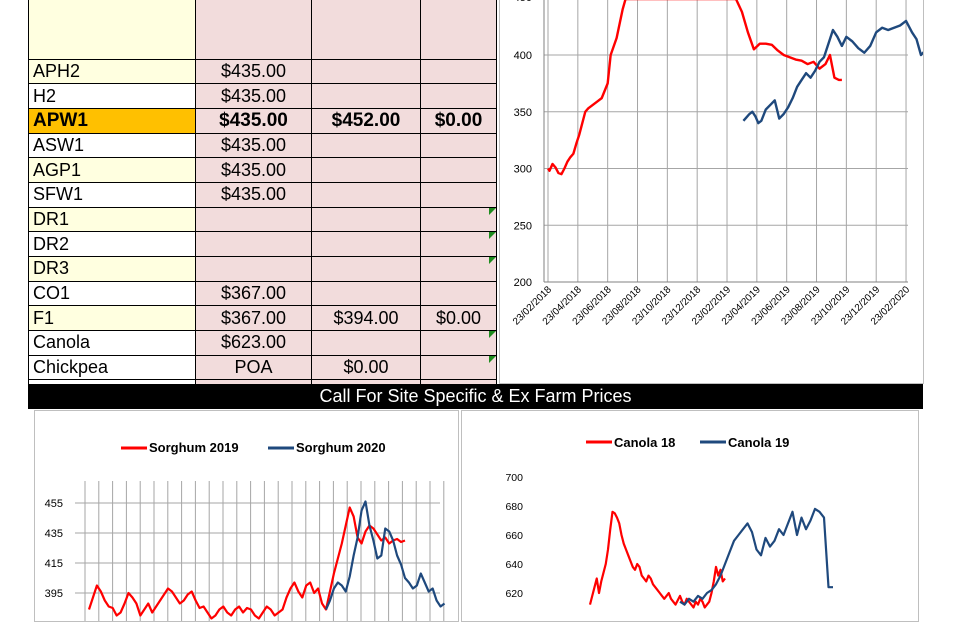  What do you see at coordinates (514, 565) in the screenshot?
I see `y-tick-label: 640` at bounding box center [514, 565].